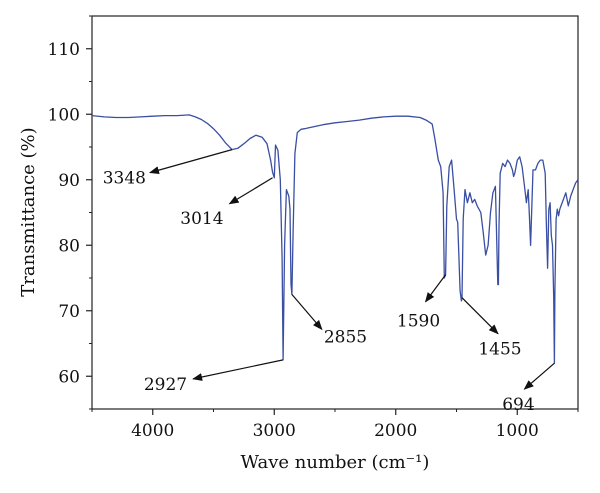 This screenshot has width=600, height=493. Describe the element at coordinates (69, 246) in the screenshot. I see `y-tick-label: 80` at that location.